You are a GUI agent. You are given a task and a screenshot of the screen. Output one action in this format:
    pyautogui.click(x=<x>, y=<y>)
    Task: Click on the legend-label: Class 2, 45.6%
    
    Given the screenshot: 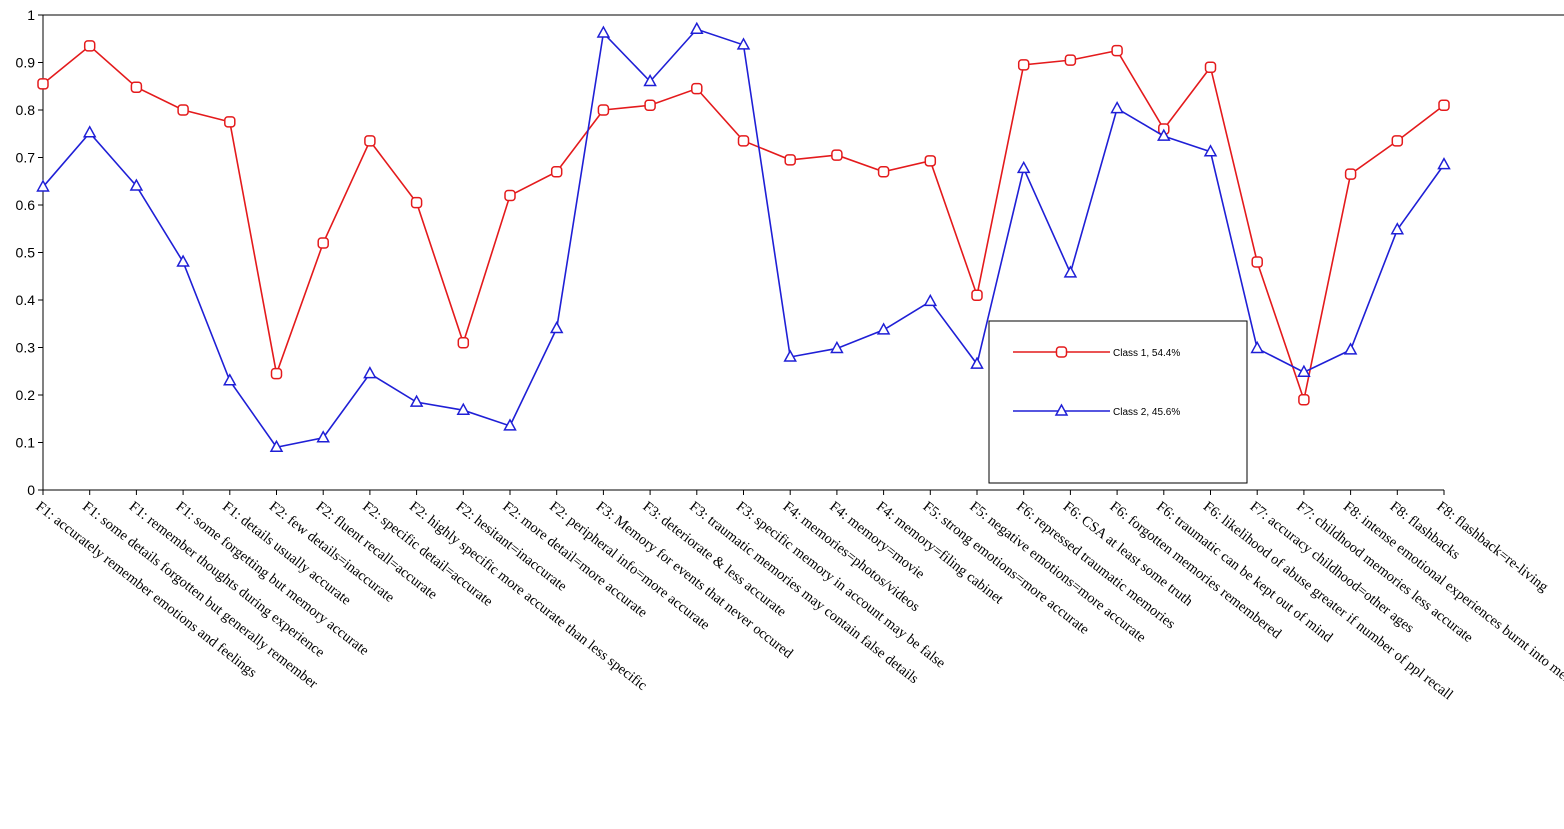 What is the action you would take?
    pyautogui.click(x=1146, y=412)
    